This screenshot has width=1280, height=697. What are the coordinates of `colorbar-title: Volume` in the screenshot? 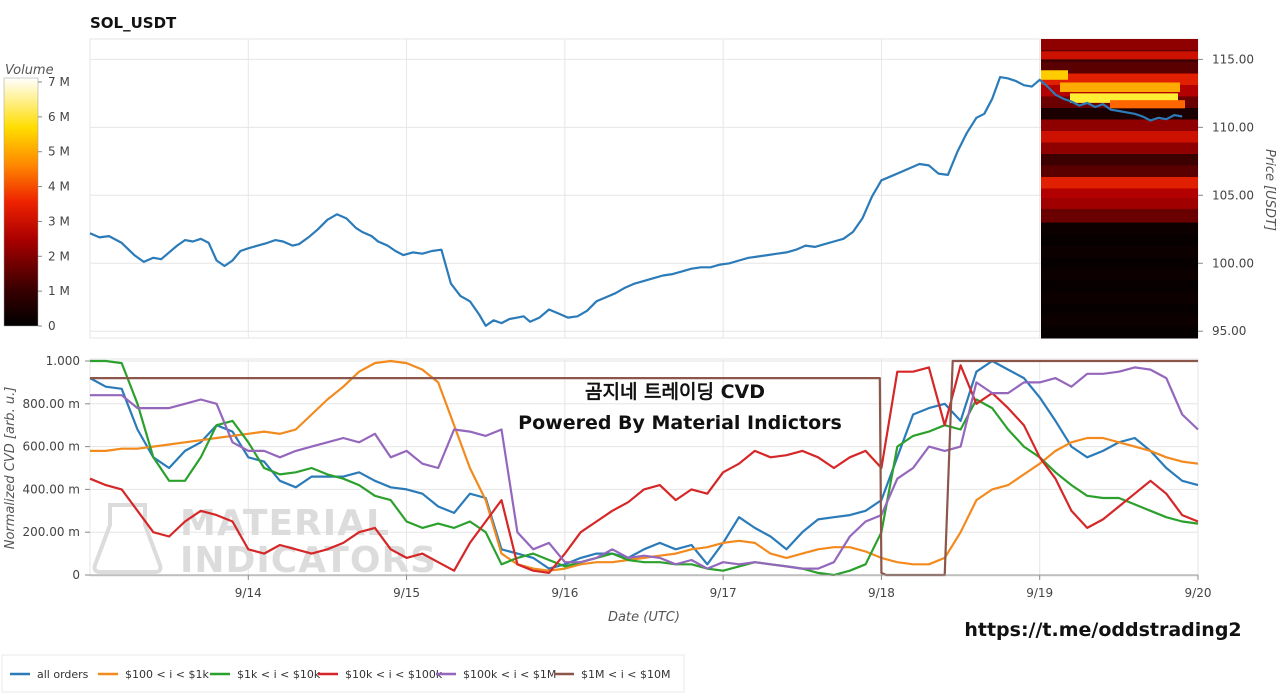 It's located at (29, 70).